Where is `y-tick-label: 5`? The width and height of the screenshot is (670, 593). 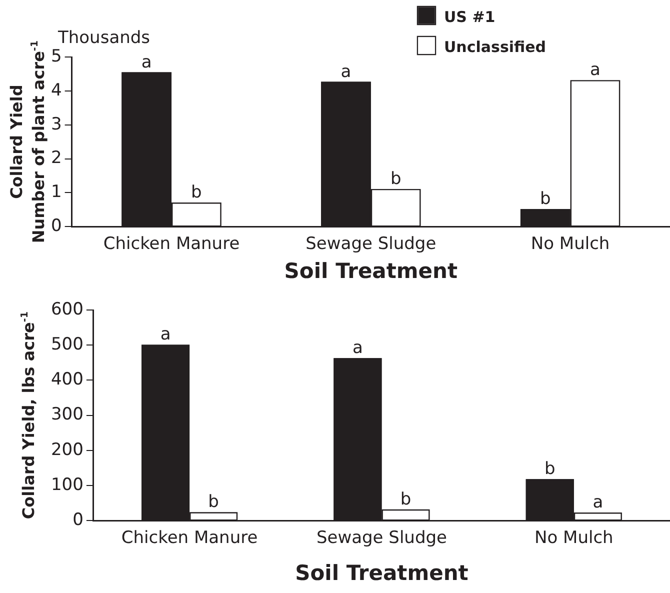 y-tick-label: 5 is located at coordinates (56, 56).